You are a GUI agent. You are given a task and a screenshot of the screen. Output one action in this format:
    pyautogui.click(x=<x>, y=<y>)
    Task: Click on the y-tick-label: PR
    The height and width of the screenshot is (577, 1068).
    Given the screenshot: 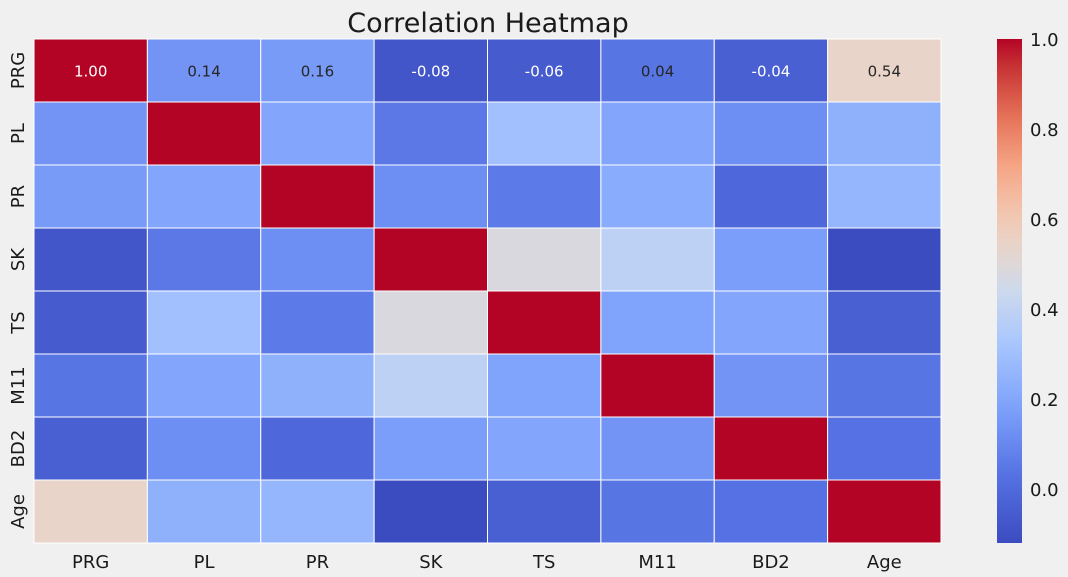 What is the action you would take?
    pyautogui.click(x=18, y=196)
    